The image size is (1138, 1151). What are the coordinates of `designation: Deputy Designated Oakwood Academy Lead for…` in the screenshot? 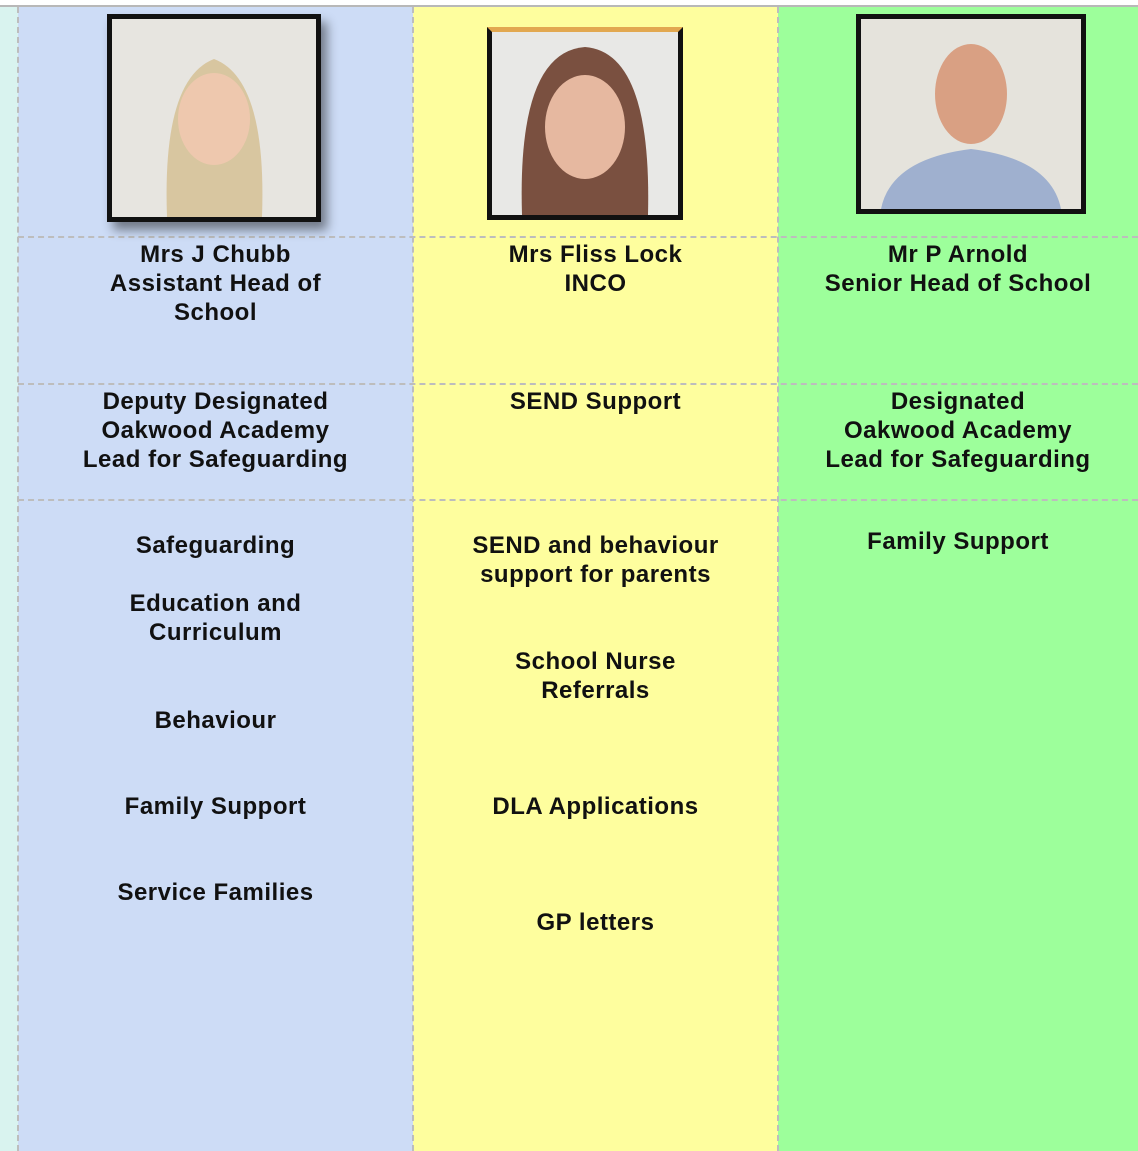 It's located at (215, 430).